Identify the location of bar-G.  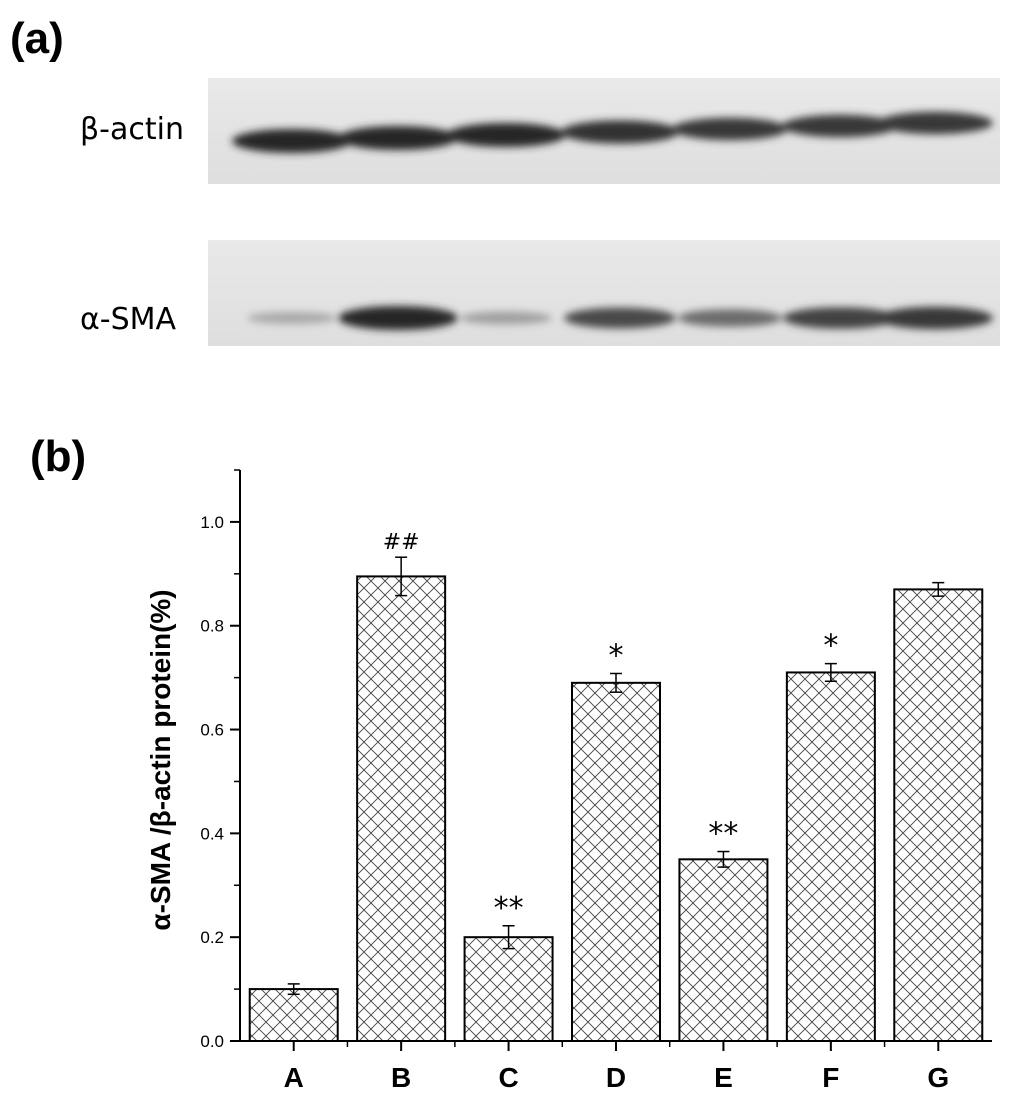
(938, 815).